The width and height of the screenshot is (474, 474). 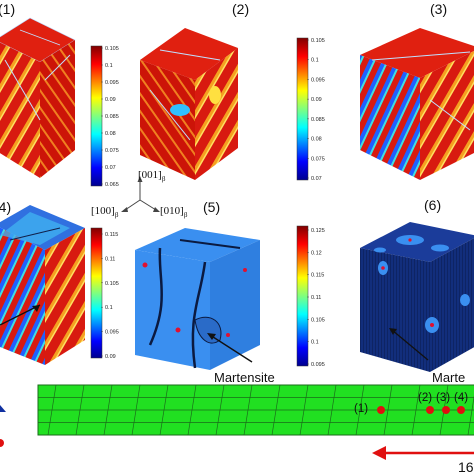 I want to click on colorbar-1-ticks: 0.105 0.1 0.095 0.09 0.085 0.08 0.075 0.07 0.065, so click(x=110, y=117).